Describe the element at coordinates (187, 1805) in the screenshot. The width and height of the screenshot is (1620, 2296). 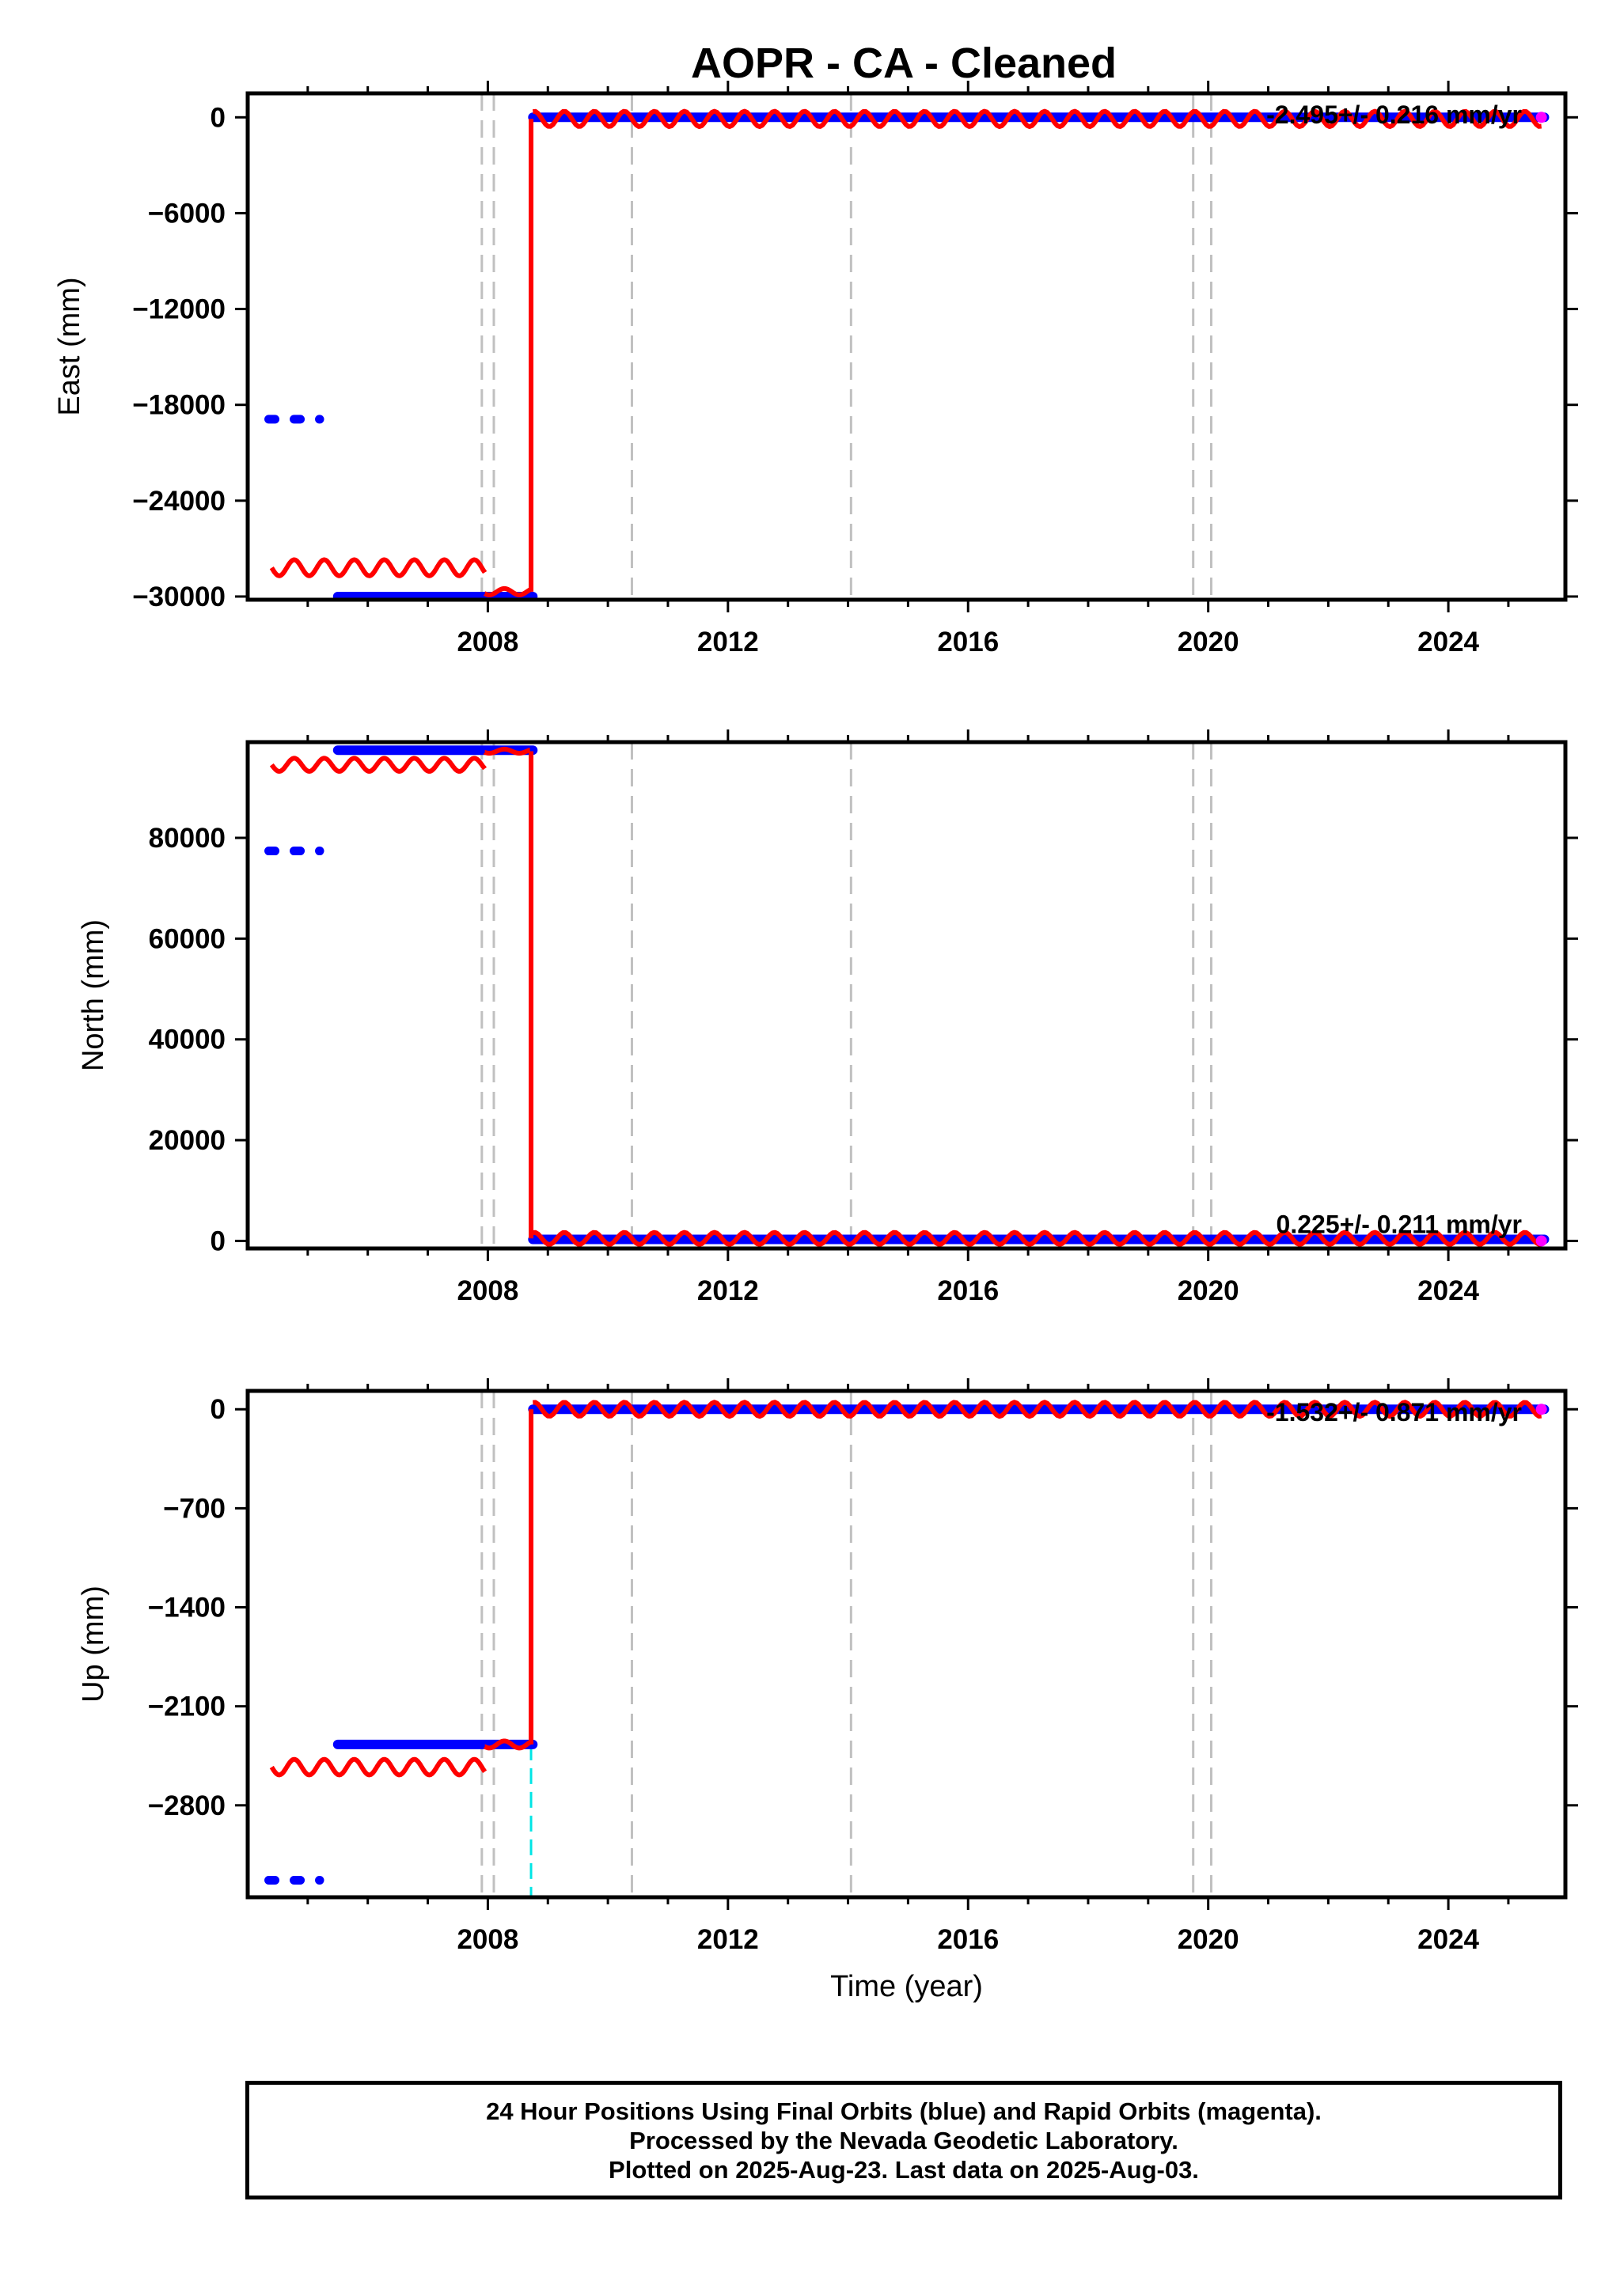
I see `y-tick-label: −2800` at that location.